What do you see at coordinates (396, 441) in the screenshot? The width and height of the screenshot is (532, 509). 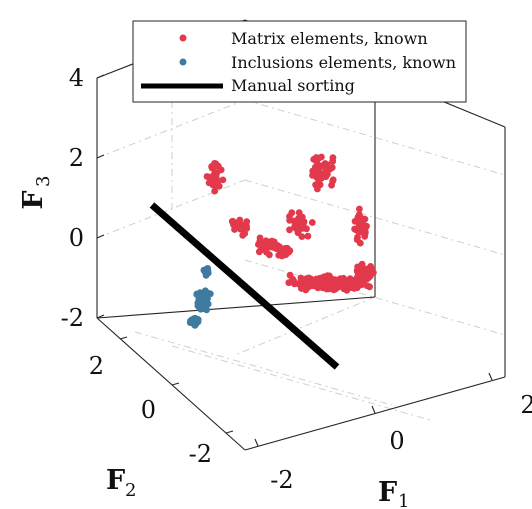 I see `x-tick-label: 0` at bounding box center [396, 441].